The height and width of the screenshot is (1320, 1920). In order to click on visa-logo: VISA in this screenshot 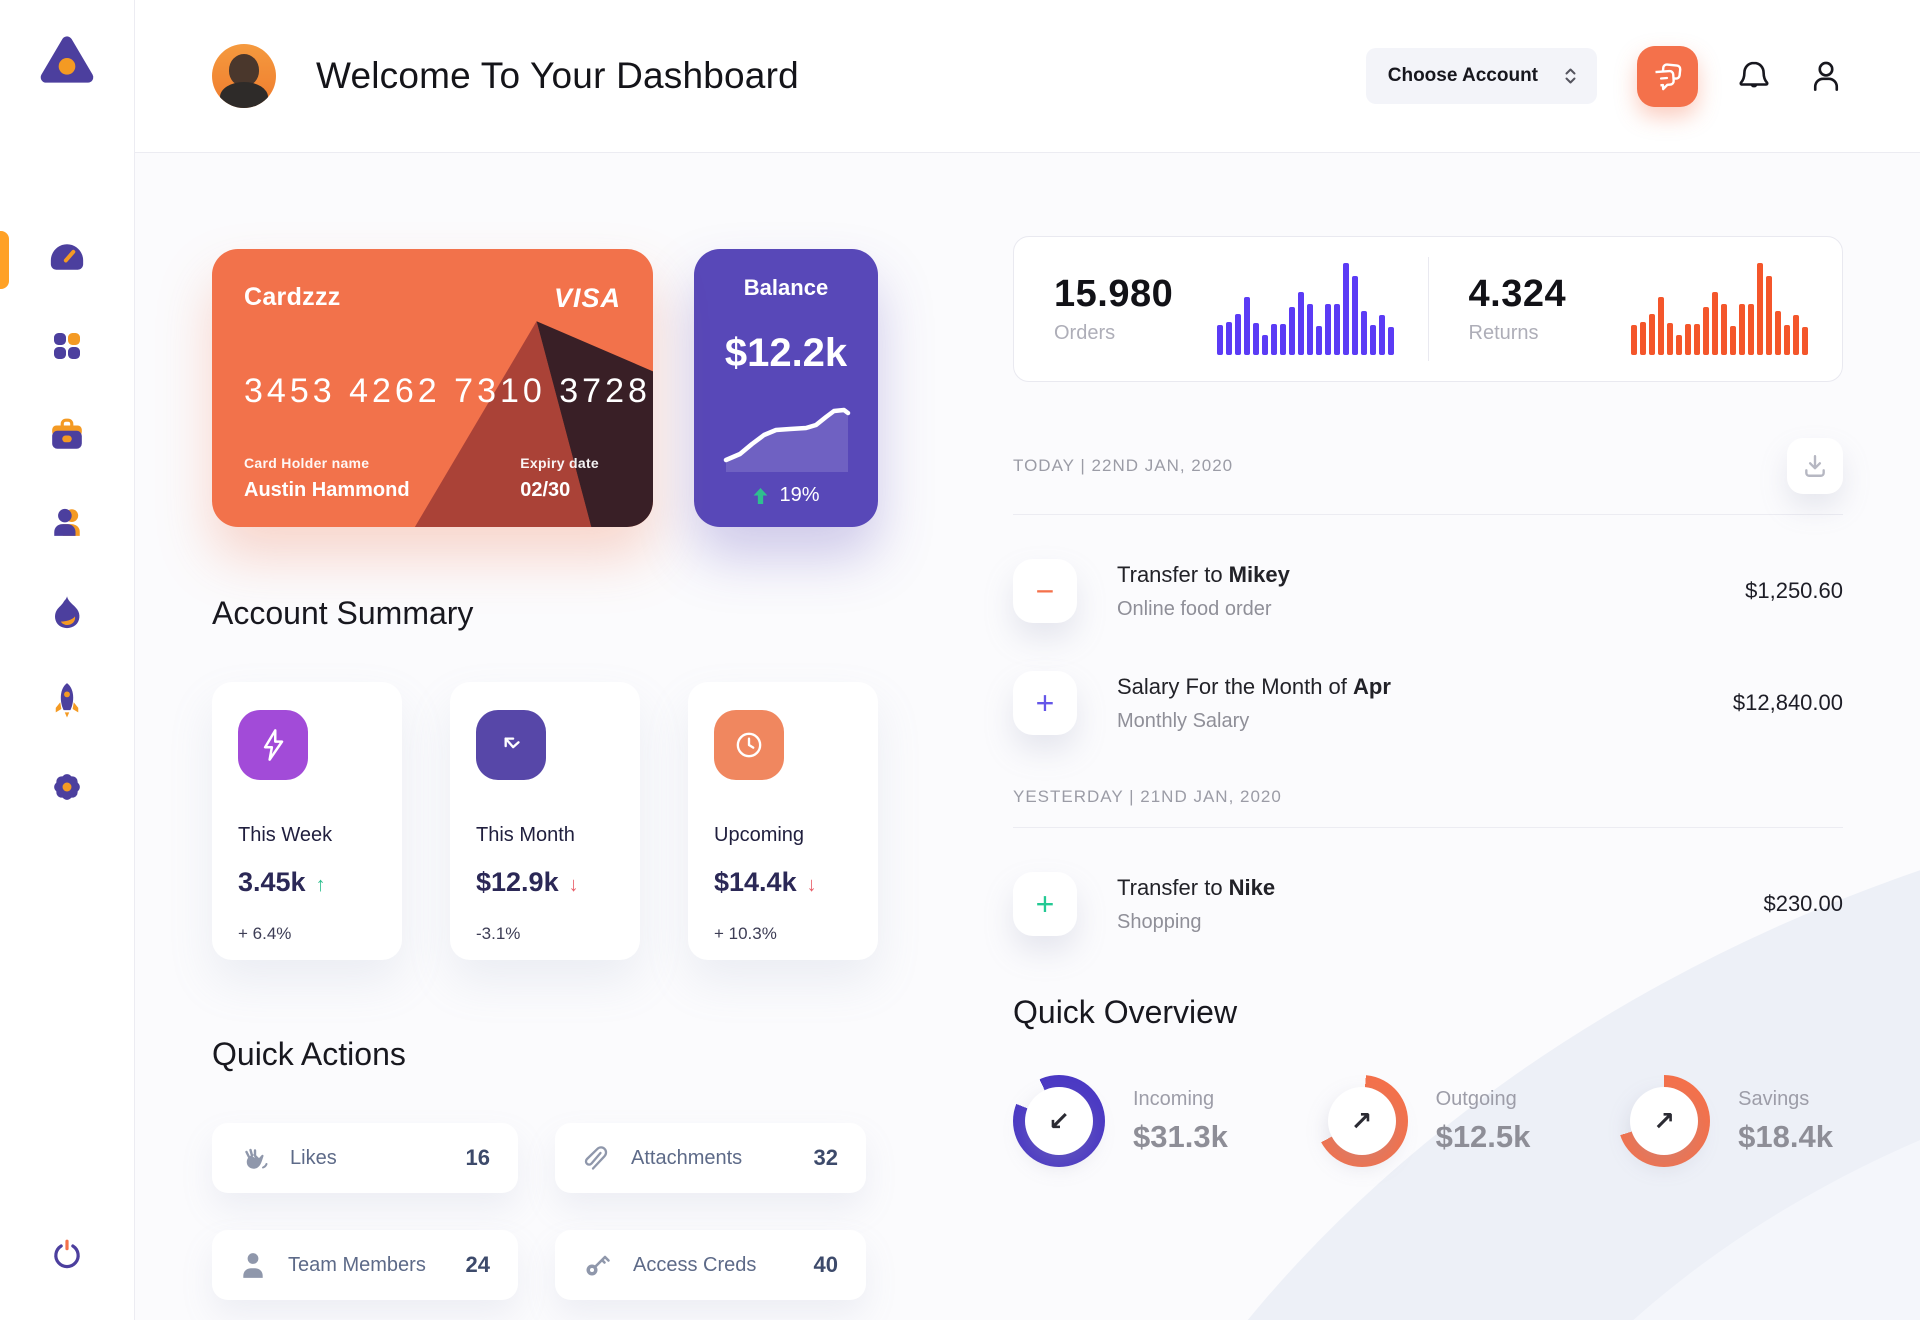, I will do `click(587, 298)`.